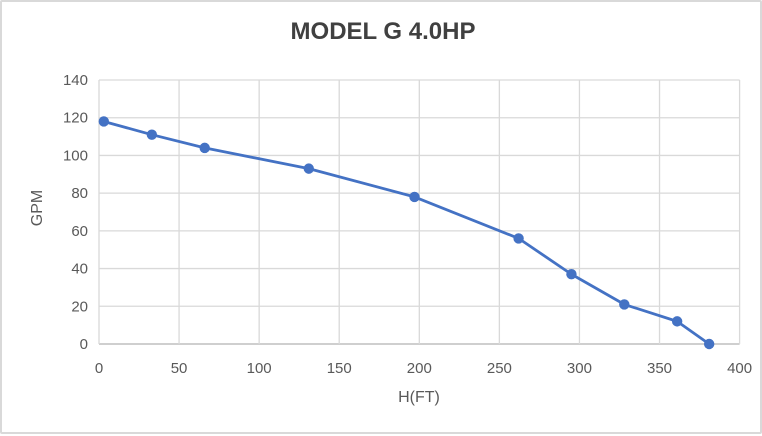  Describe the element at coordinates (259, 368) in the screenshot. I see `x-tick-label: 100` at that location.